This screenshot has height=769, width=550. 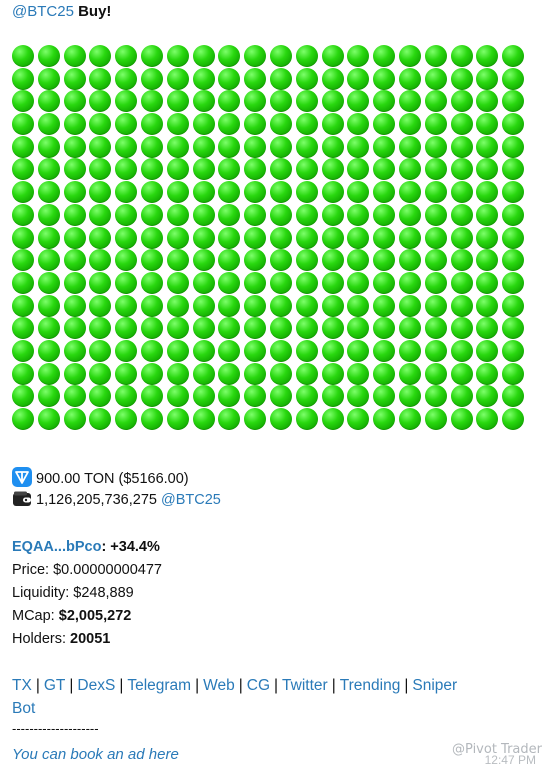 I want to click on ad-link: You can book an ad here, so click(x=95, y=754).